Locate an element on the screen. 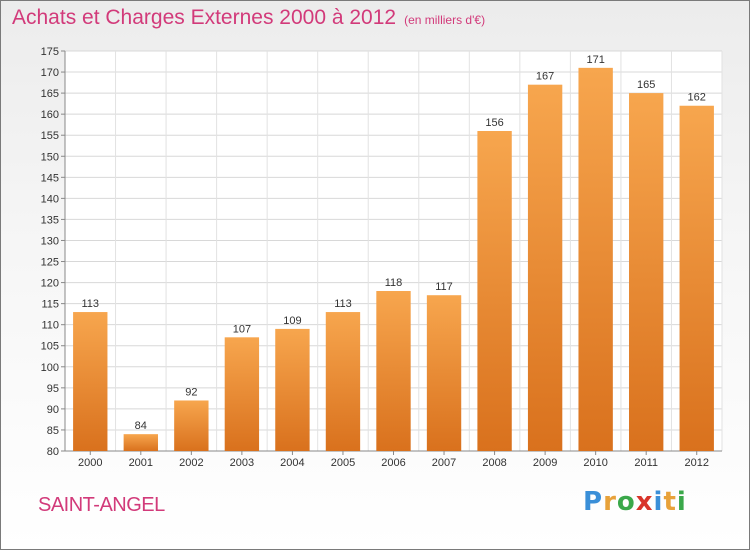  y-tick-label: 125 is located at coordinates (50, 263).